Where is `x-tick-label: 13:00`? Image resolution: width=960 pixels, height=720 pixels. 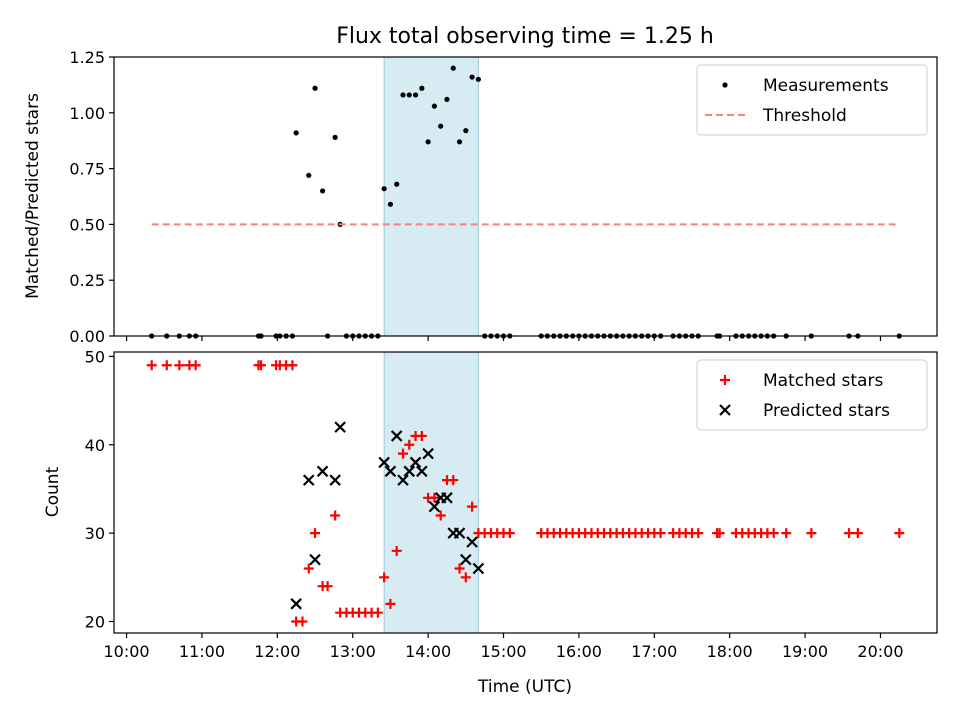
x-tick-label: 13:00 is located at coordinates (353, 651).